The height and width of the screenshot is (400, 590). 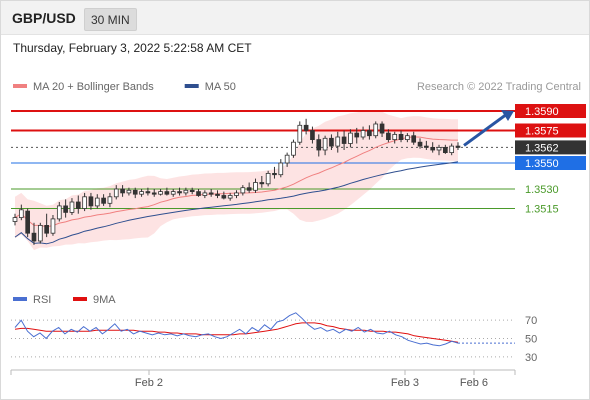 What do you see at coordinates (42, 300) in the screenshot?
I see `rsi-legend-label: RSI` at bounding box center [42, 300].